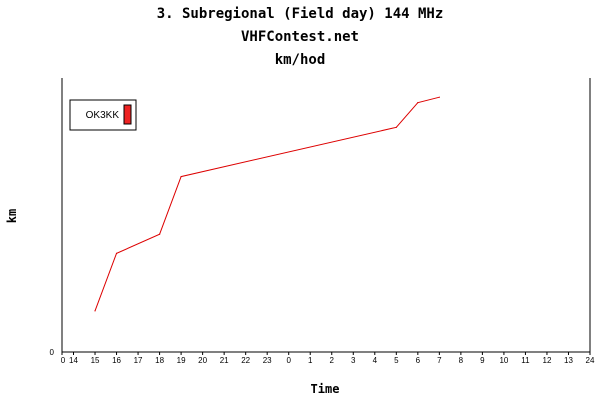 This screenshot has width=600, height=400. Describe the element at coordinates (300, 60) in the screenshot. I see `chart-unit-title: km/hod` at that location.